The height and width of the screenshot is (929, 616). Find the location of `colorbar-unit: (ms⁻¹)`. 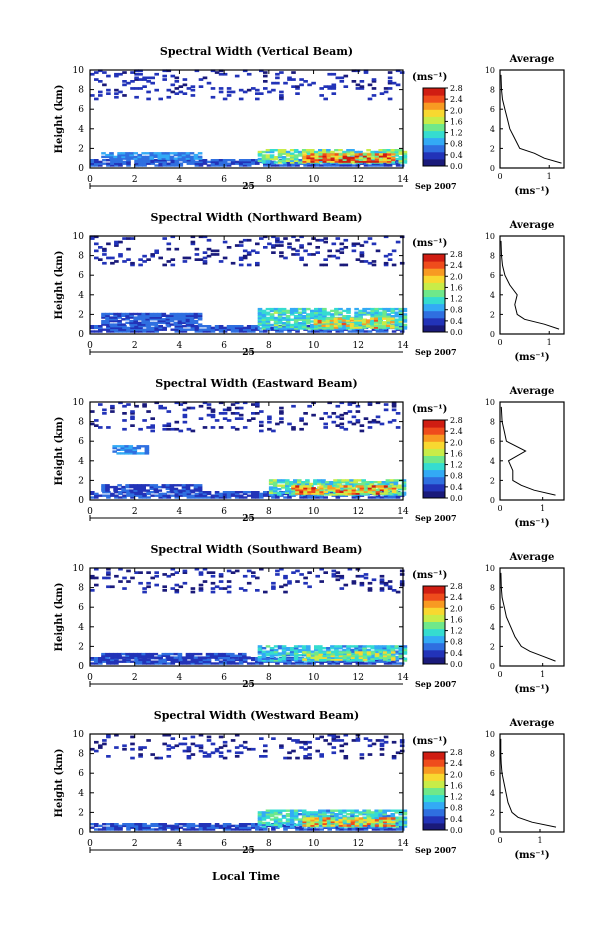

colorbar-unit: (ms⁻¹) is located at coordinates (429, 575).